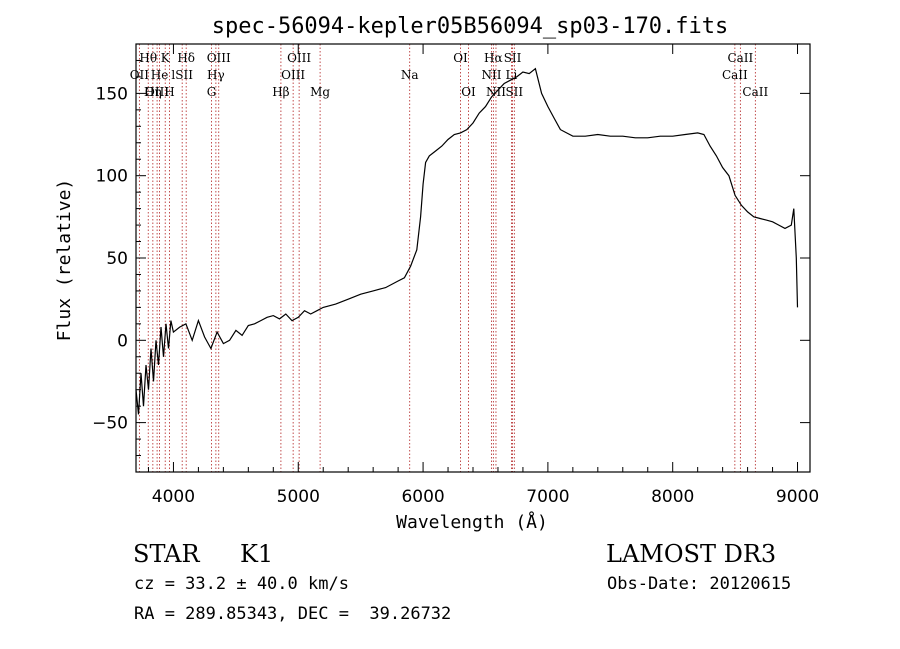  I want to click on chart-title: spec-56094-kepler05B56094_sp03-170.fits, so click(470, 26).